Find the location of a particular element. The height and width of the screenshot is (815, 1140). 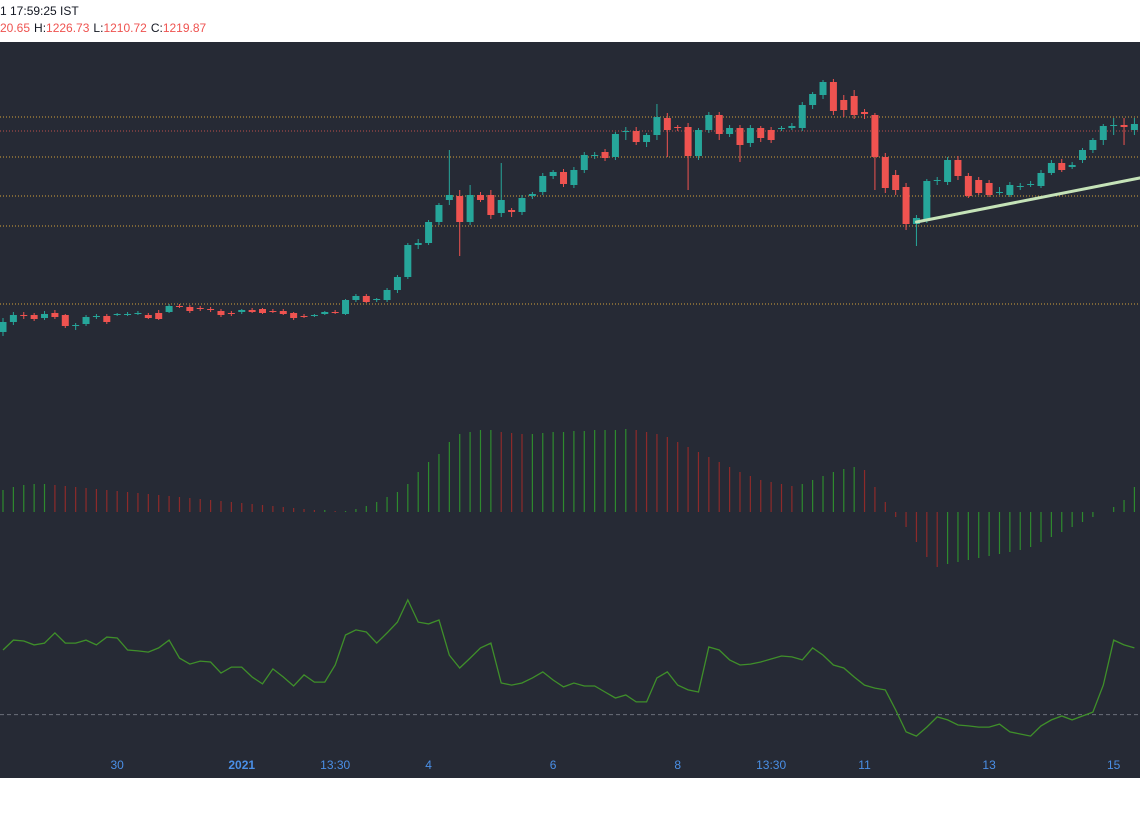

high-label: H: is located at coordinates (40, 28).